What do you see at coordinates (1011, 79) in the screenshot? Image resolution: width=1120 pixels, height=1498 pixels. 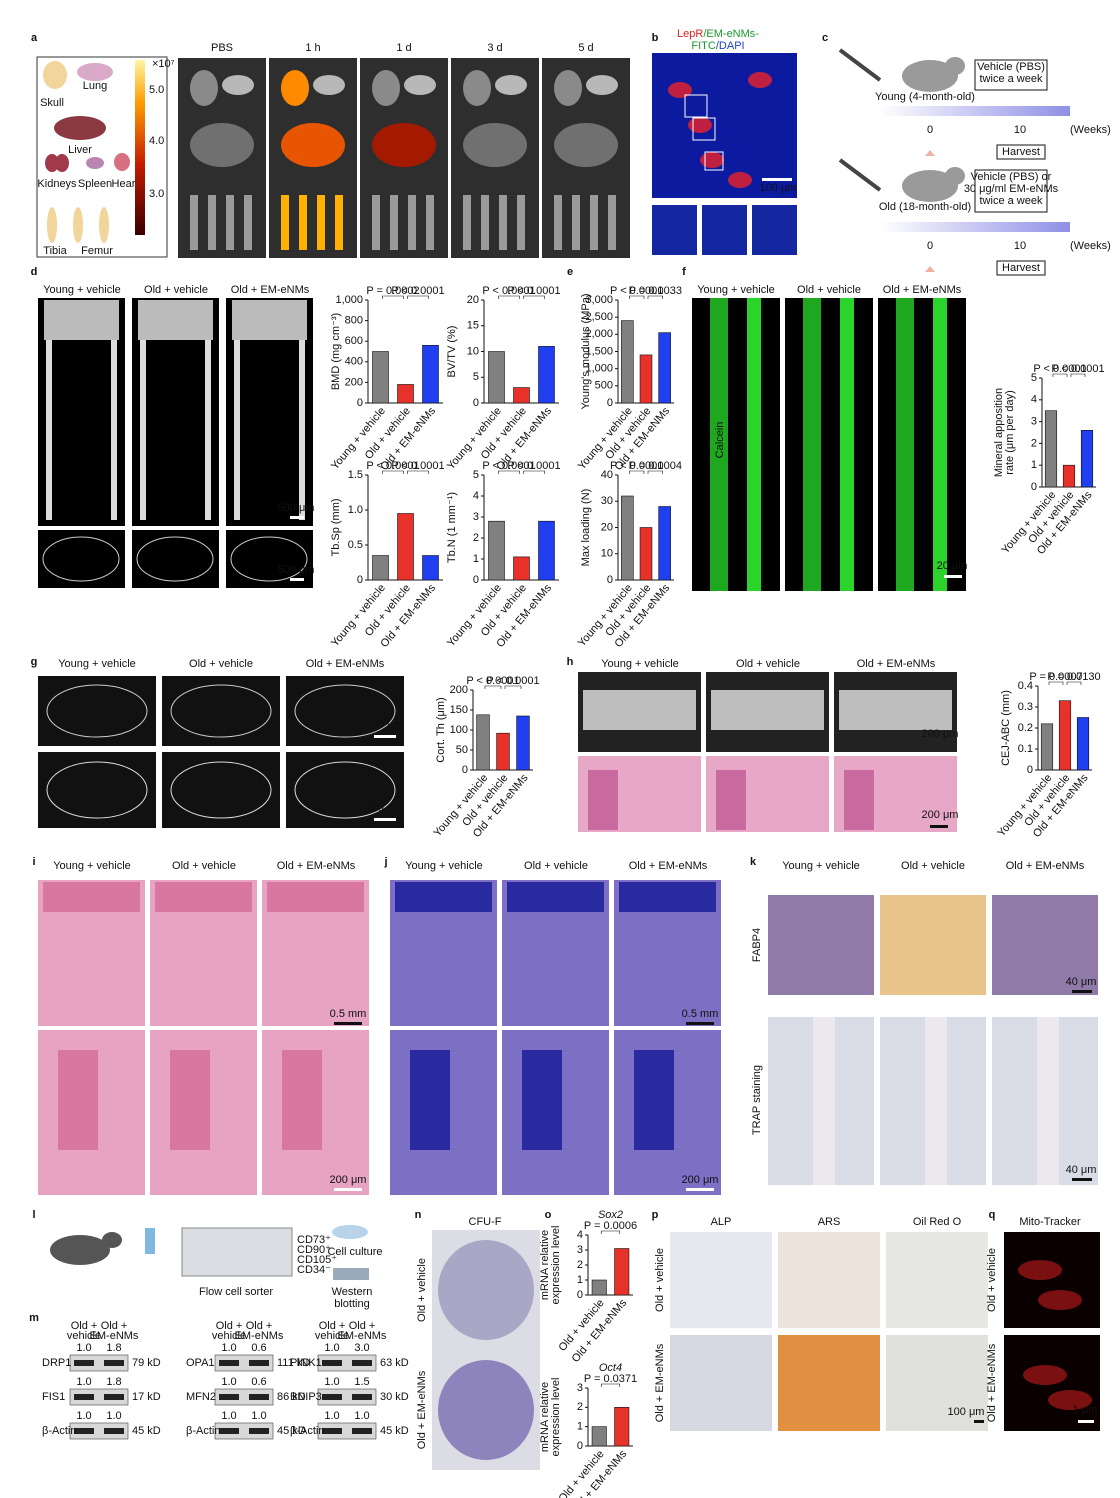 I see `treatment-label: twice a week` at bounding box center [1011, 79].